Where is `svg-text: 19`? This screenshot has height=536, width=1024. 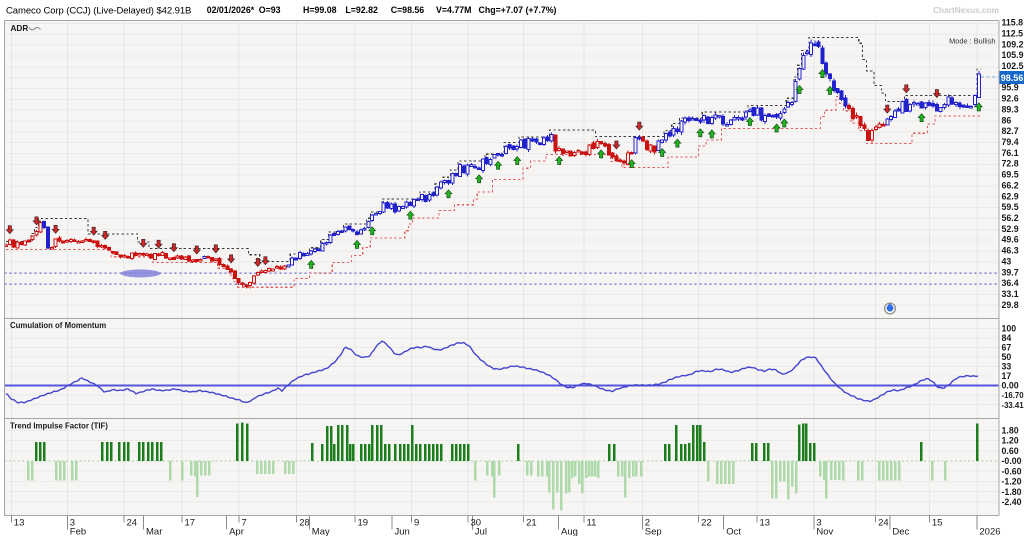 svg-text: 19 is located at coordinates (363, 523).